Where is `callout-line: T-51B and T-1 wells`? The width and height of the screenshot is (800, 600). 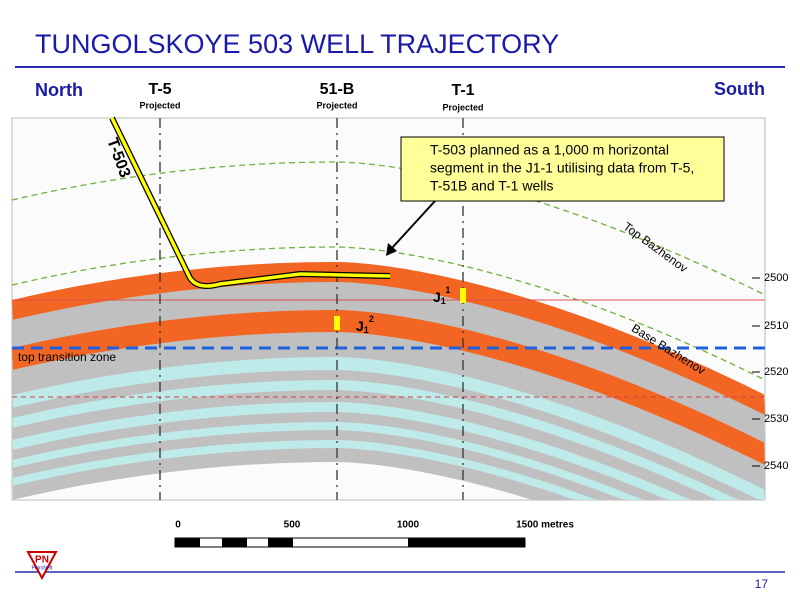 callout-line: T-51B and T-1 wells is located at coordinates (491, 186).